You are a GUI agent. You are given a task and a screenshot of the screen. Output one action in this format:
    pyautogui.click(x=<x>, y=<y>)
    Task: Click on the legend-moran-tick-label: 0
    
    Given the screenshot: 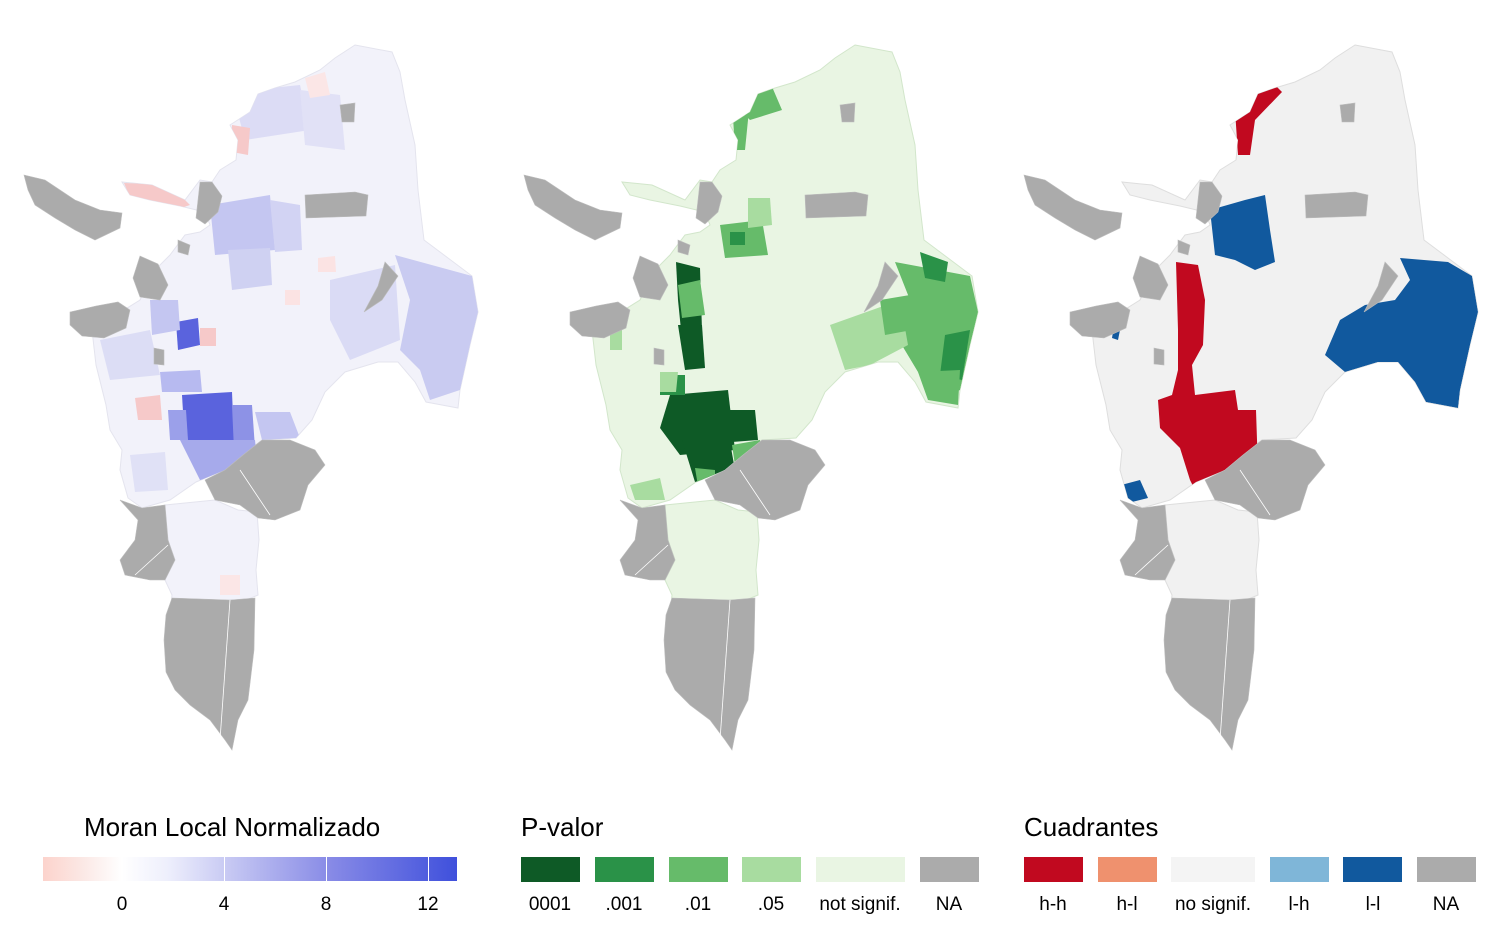 What is the action you would take?
    pyautogui.click(x=122, y=904)
    